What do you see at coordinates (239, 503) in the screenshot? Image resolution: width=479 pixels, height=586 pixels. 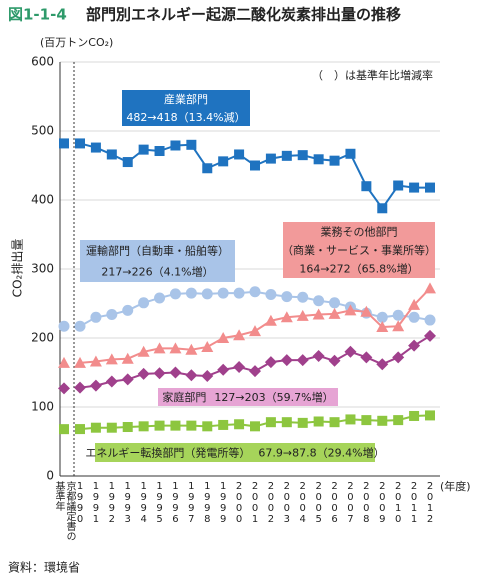 I see `x-tick-label: 2000` at bounding box center [239, 503].